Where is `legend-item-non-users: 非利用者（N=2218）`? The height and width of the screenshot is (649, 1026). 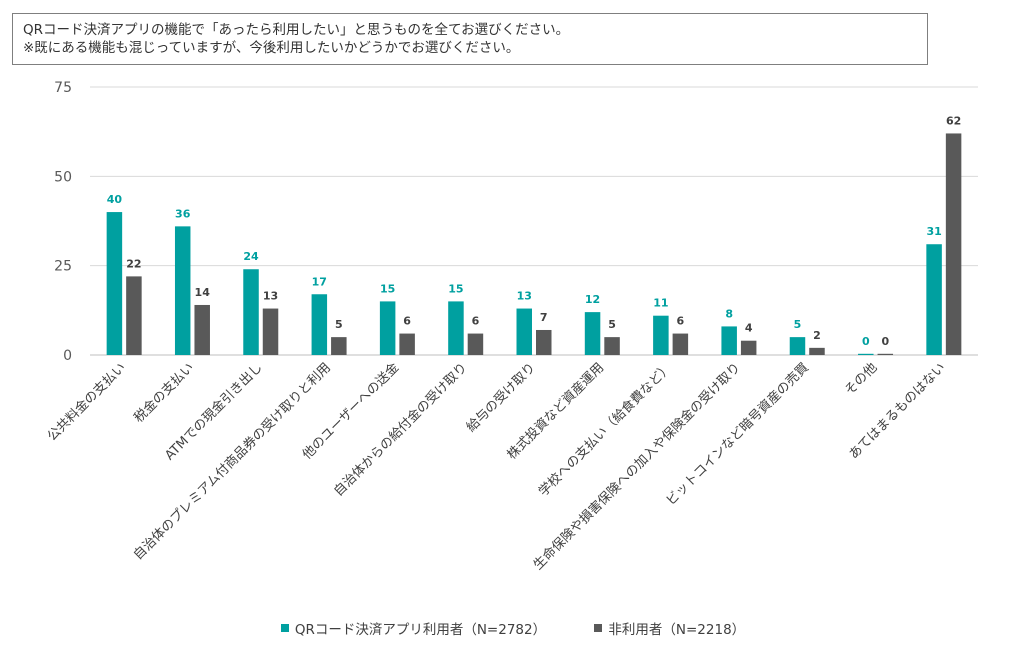 legend-item-non-users: 非利用者（N=2218） is located at coordinates (669, 628).